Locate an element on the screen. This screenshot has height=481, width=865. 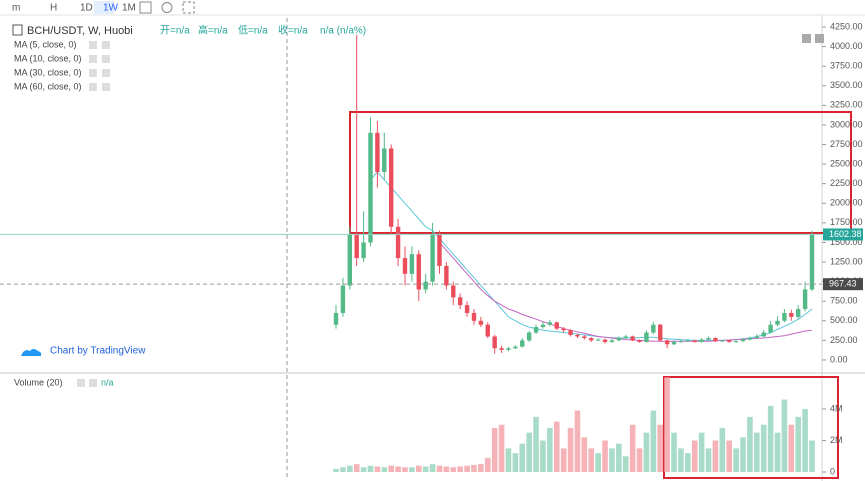
y-tick-label: 3750.00 is located at coordinates (846, 66).